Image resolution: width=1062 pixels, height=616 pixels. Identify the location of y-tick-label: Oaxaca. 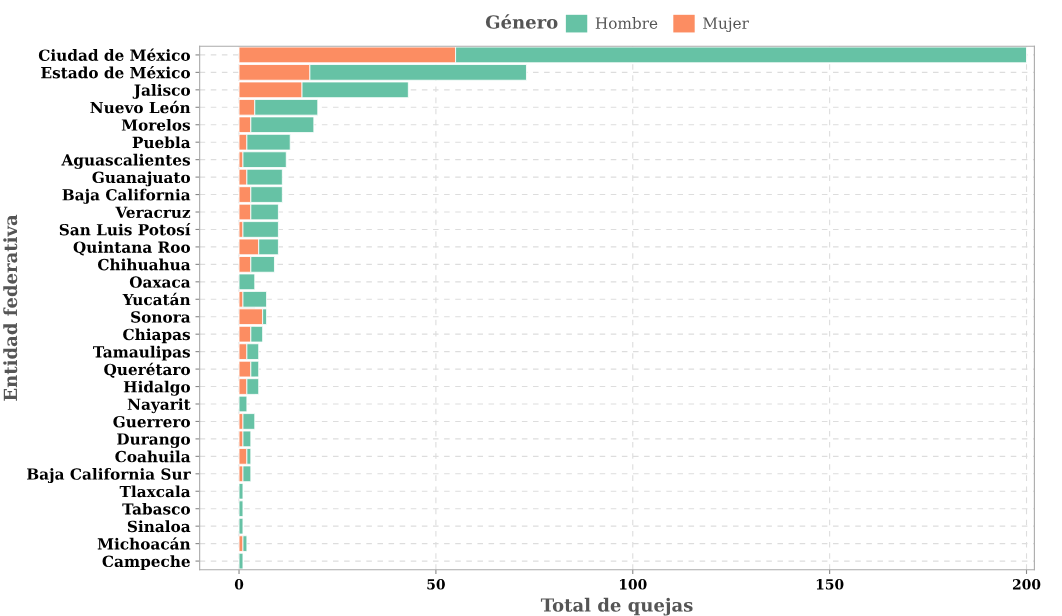
(160, 282).